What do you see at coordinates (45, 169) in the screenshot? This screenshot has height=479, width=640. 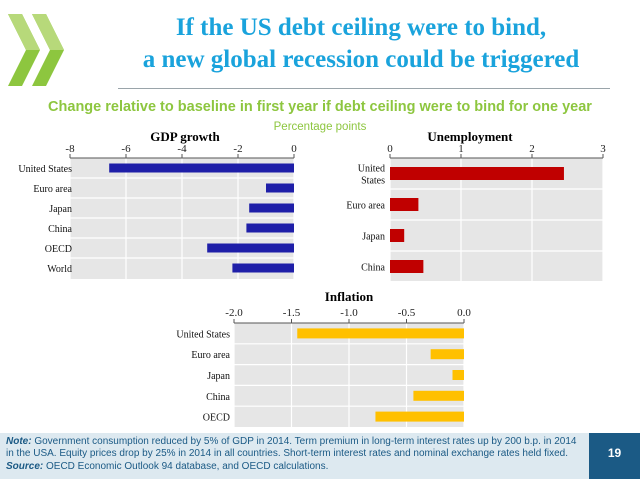 I see `gdp-category-label: United States` at bounding box center [45, 169].